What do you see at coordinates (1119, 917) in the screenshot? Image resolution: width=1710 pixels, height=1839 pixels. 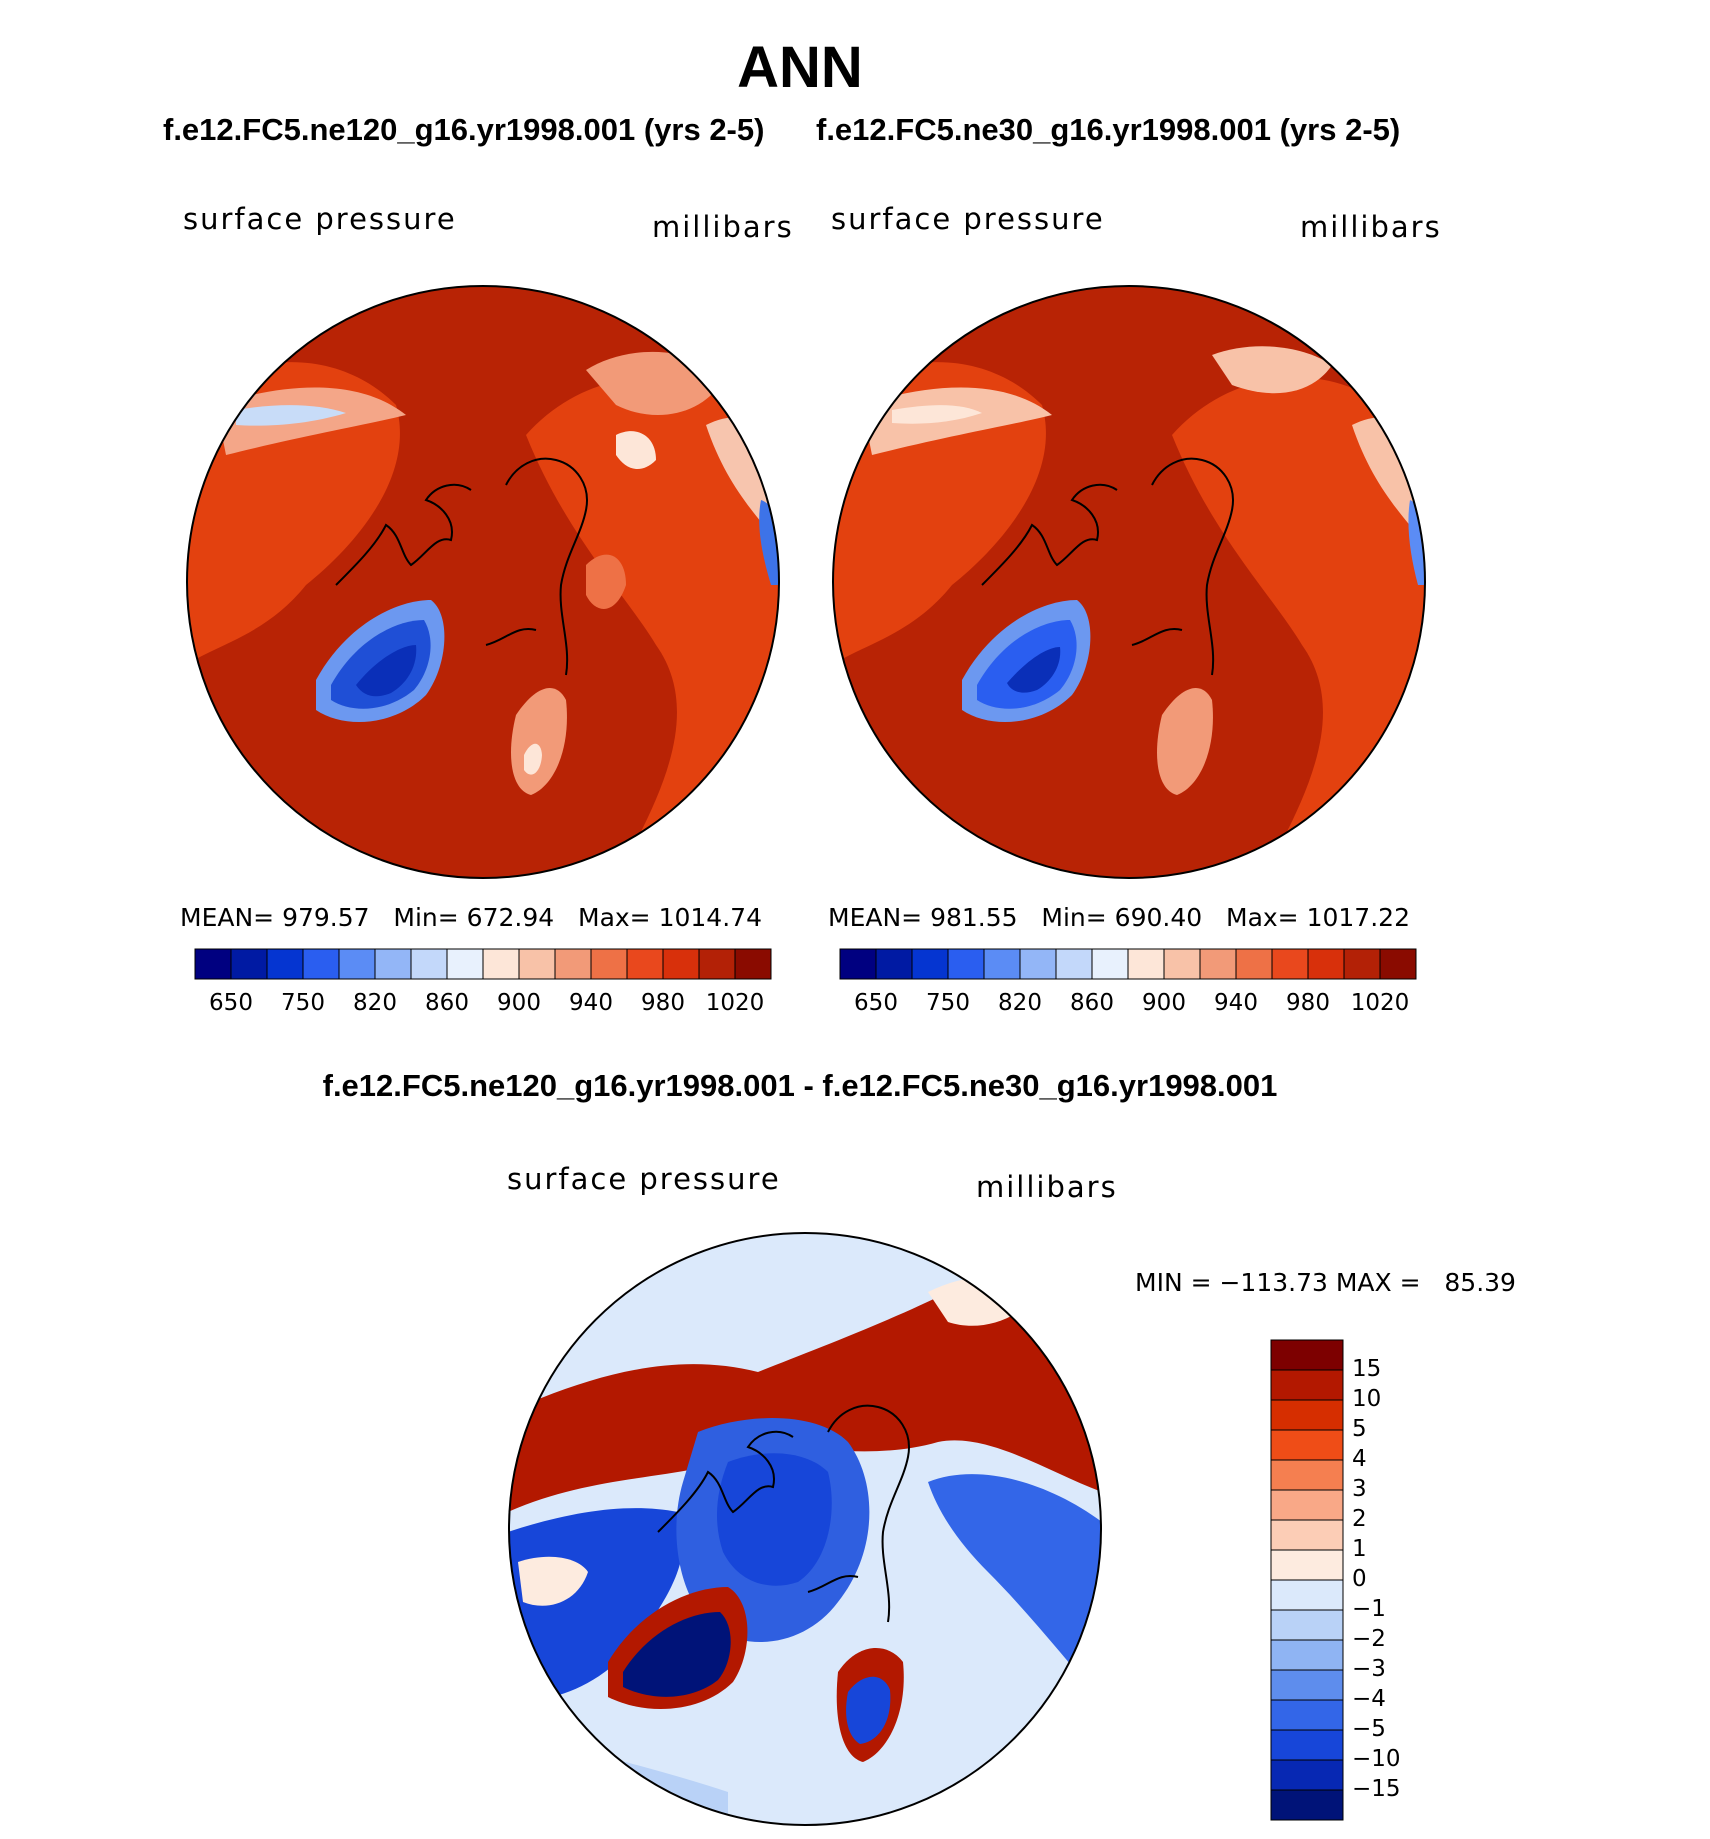 I see `panel-2-stats: MEAN= 981.55 Min= 690.40 Max= 1017.22` at bounding box center [1119, 917].